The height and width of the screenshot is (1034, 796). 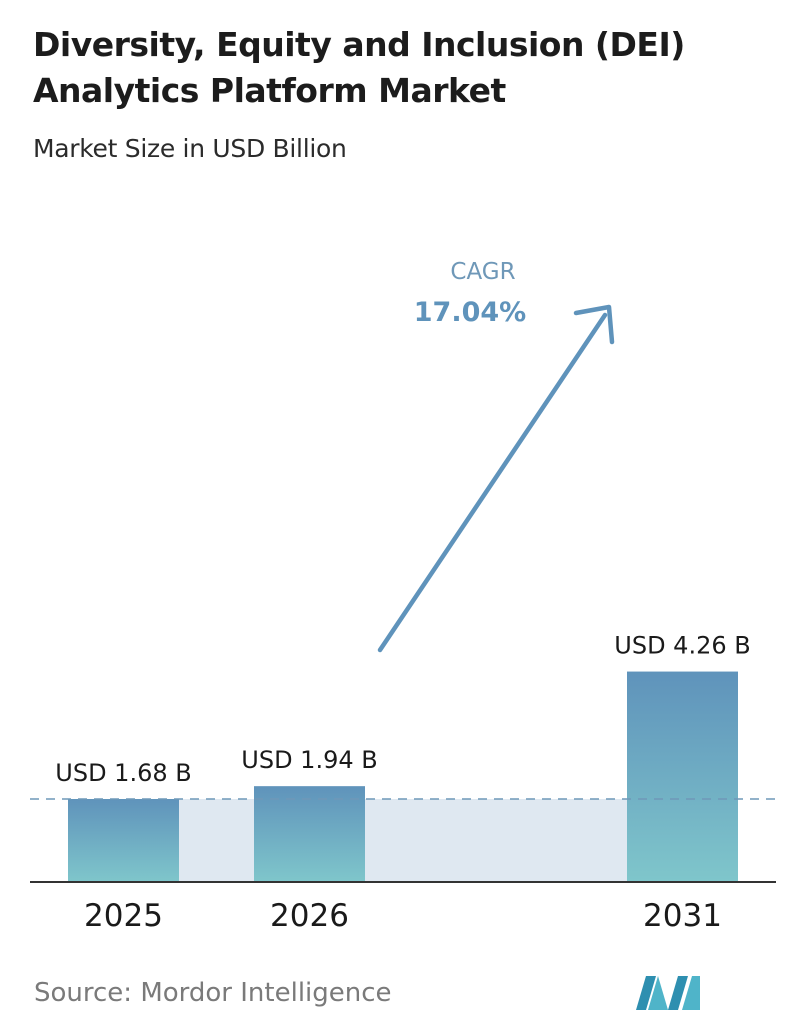 I want to click on chart-subtitle: Market Size in USD Billion, so click(x=190, y=148).